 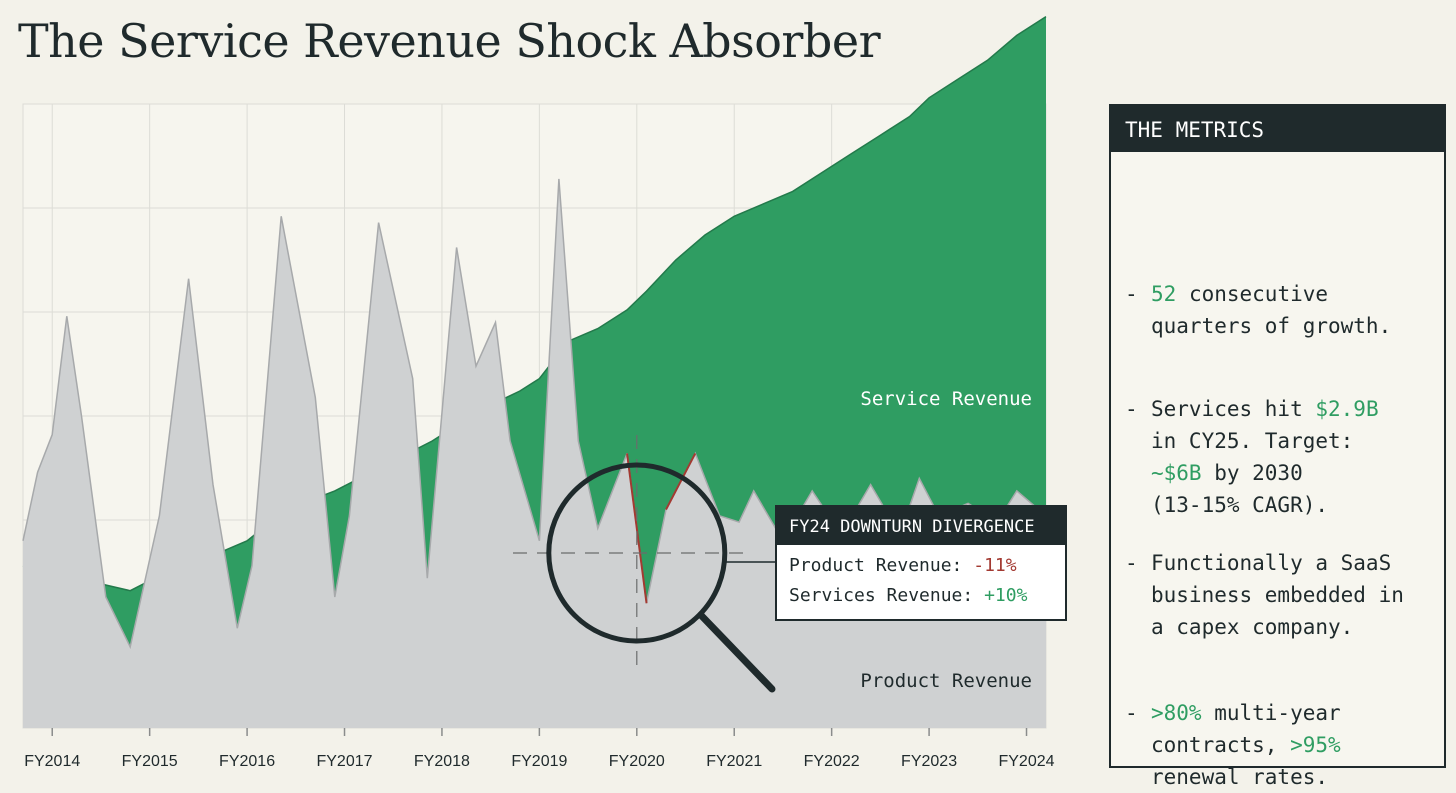 I want to click on metric-line: -52 consecutive, so click(x=1281, y=294).